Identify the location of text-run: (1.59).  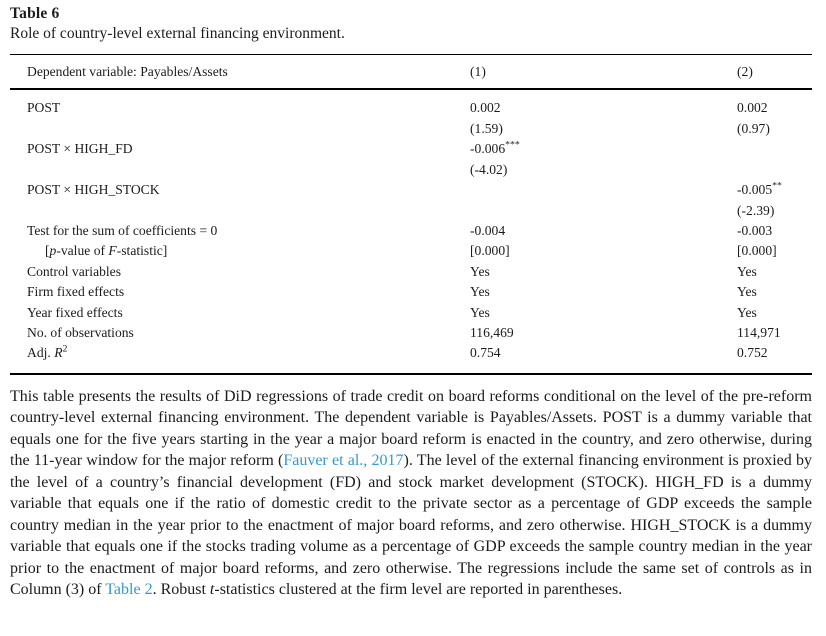
(486, 128).